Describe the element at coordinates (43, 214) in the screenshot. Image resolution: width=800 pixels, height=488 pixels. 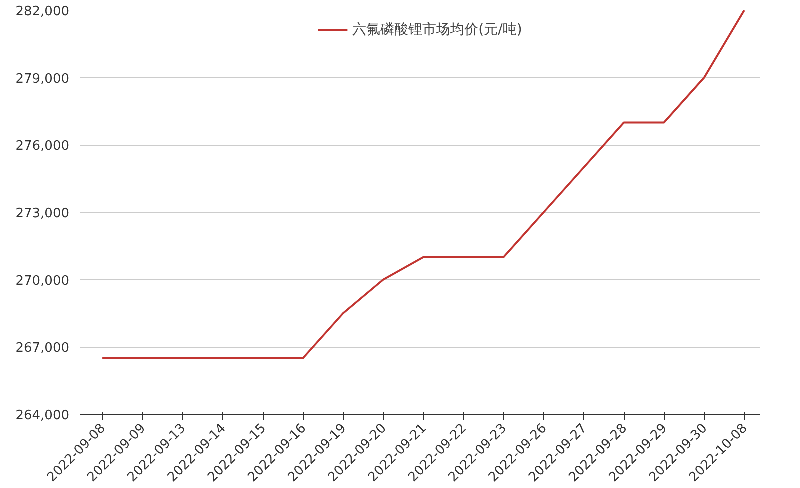
I see `y-tick-label: 273,000` at that location.